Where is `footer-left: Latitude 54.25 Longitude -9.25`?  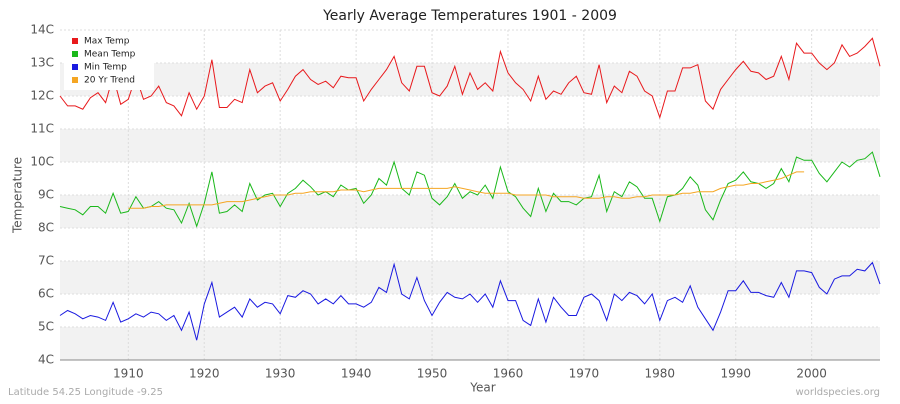
footer-left: Latitude 54.25 Longitude -9.25 is located at coordinates (85, 392).